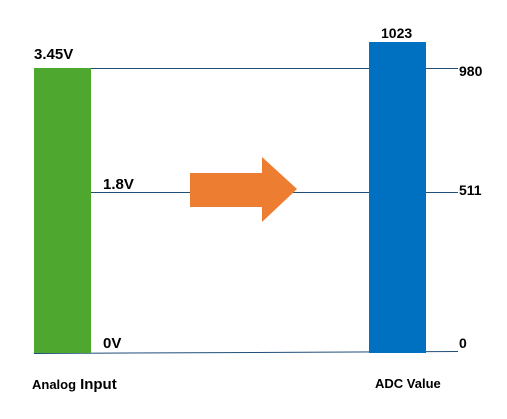 This screenshot has height=419, width=507. Describe the element at coordinates (53, 54) in the screenshot. I see `analog-max-label: 3.45V` at that location.